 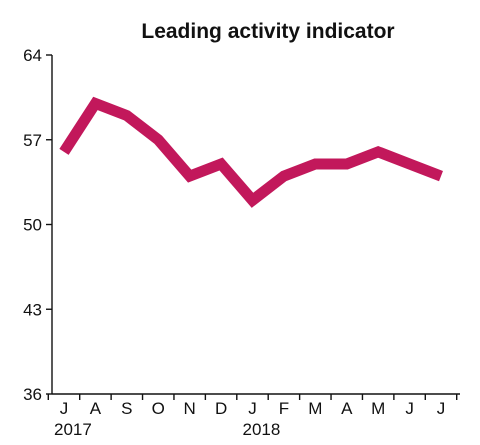 What do you see at coordinates (262, 429) in the screenshot?
I see `x-year-label: 2018` at bounding box center [262, 429].